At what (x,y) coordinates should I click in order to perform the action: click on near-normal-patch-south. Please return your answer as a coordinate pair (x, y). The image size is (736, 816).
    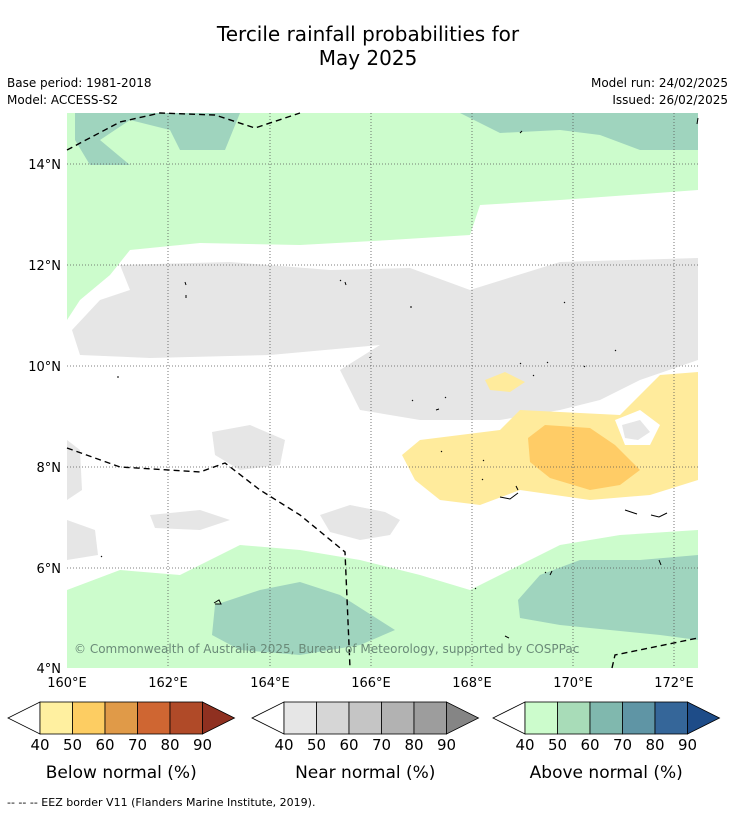
    Looking at the image, I should click on (190, 520).